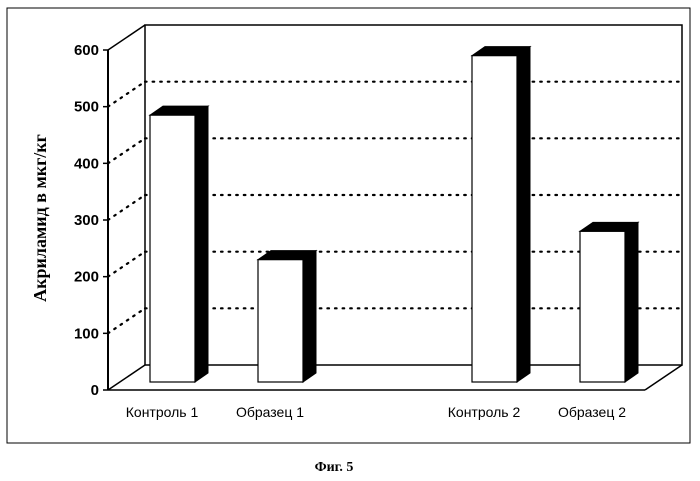 The image size is (700, 481). Describe the element at coordinates (86, 220) in the screenshot. I see `y-tick-label: 300` at that location.